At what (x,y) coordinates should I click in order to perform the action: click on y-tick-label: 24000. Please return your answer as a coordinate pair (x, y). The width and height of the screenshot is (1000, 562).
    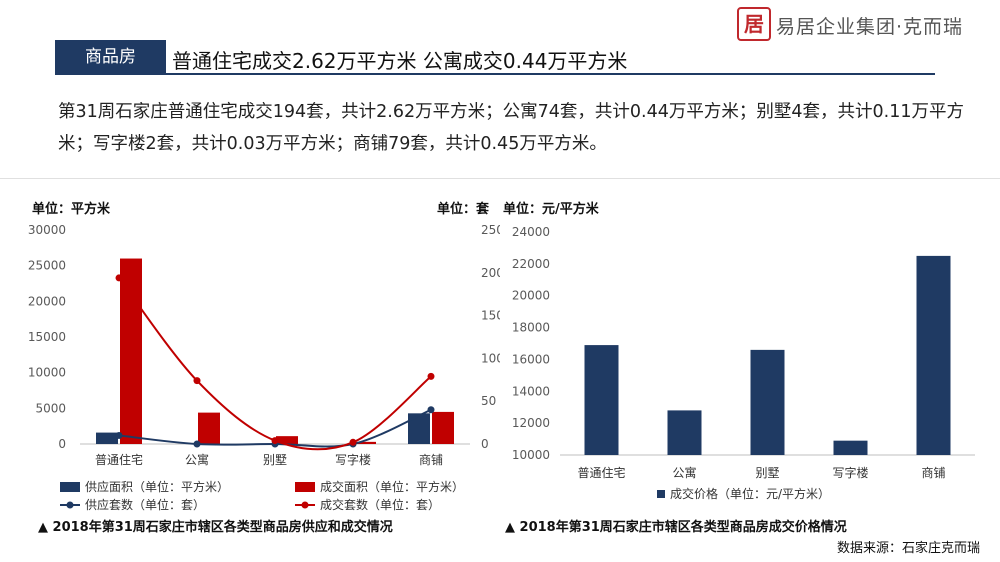
    Looking at the image, I should click on (531, 232).